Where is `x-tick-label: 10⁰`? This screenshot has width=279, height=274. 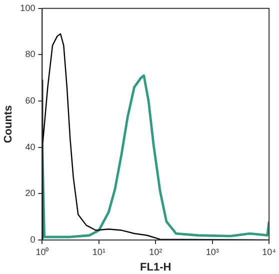
x-tick-label: 10⁰ is located at coordinates (42, 251).